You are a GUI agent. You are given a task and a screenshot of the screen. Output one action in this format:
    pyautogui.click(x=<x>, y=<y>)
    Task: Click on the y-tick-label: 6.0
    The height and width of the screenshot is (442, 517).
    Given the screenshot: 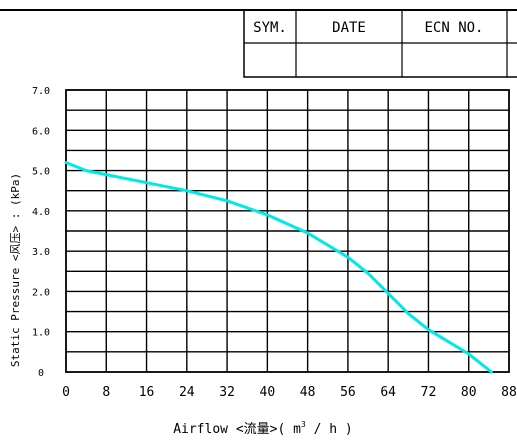 What is the action you would take?
    pyautogui.click(x=41, y=131)
    